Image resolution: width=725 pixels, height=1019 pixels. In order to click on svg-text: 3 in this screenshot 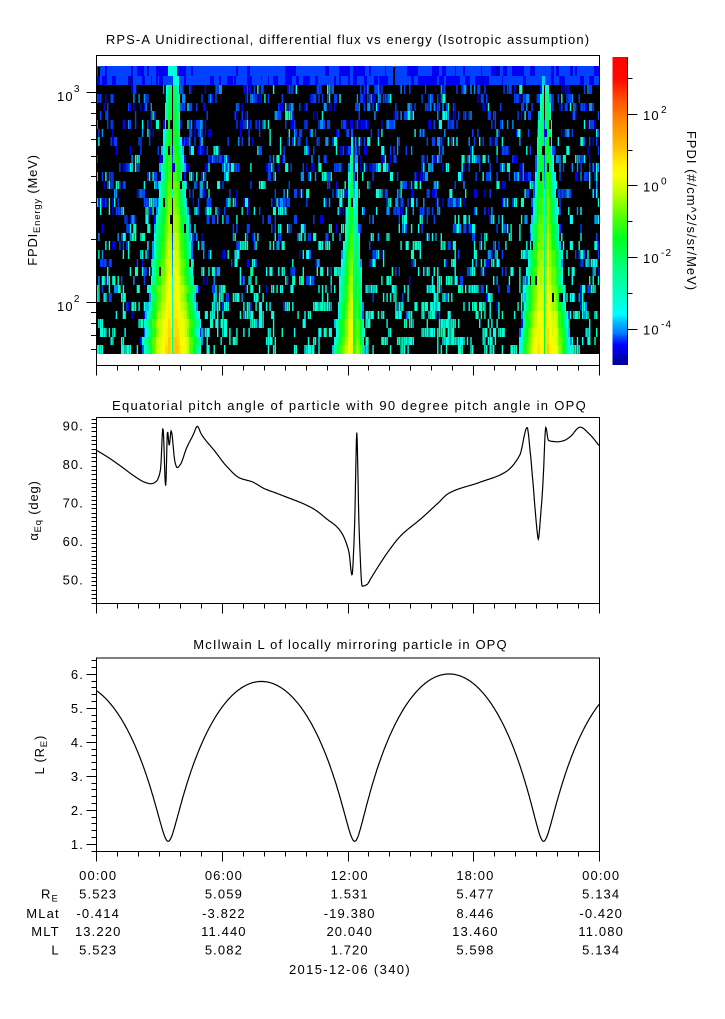, I will do `click(77, 89)`.